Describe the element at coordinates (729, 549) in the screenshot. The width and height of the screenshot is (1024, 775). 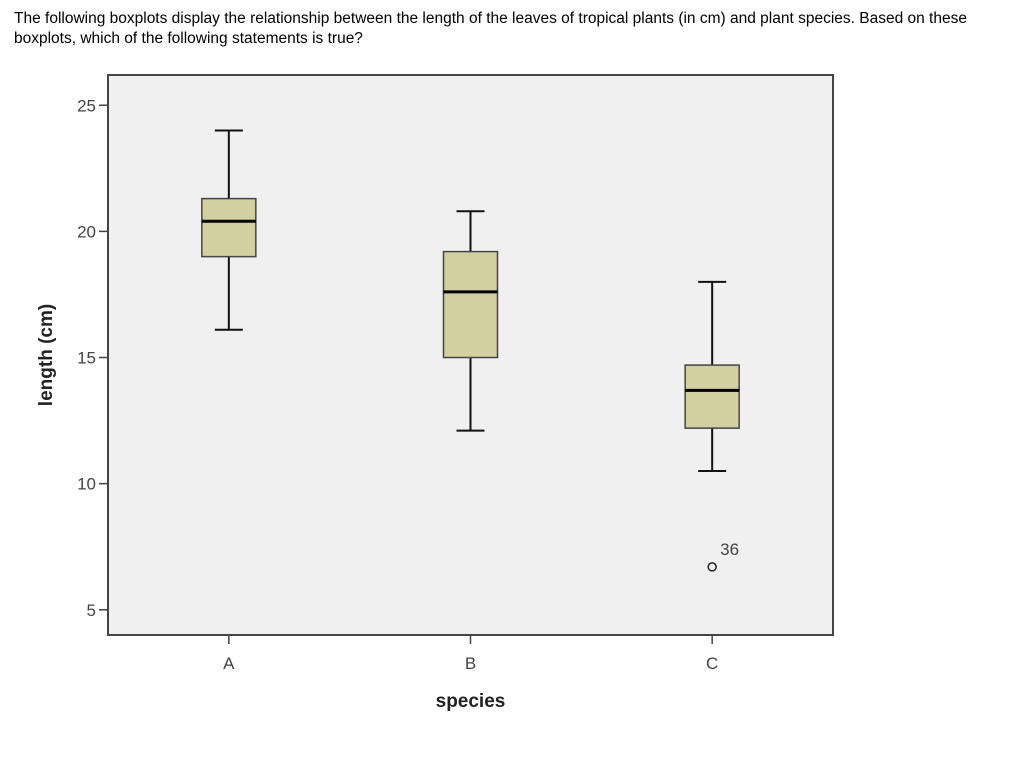
I see `outlier-label: 36` at that location.